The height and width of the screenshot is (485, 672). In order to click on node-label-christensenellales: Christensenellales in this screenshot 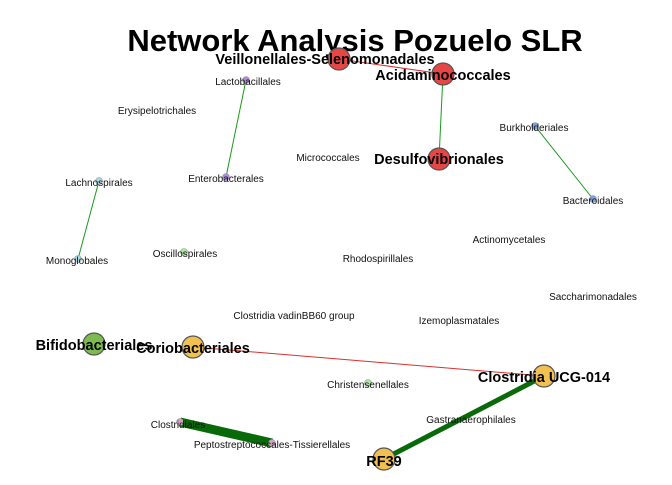, I will do `click(368, 385)`.